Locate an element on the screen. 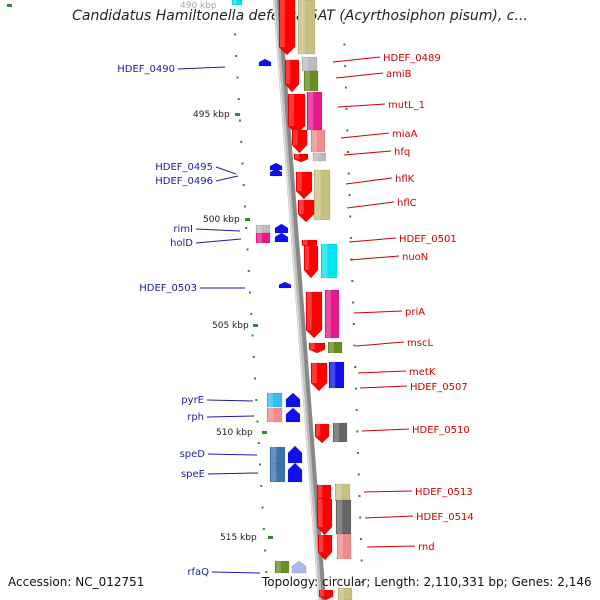 This screenshot has height=600, width=600. gene-label-HDEF_0490: HDEF_0490 is located at coordinates (146, 69).